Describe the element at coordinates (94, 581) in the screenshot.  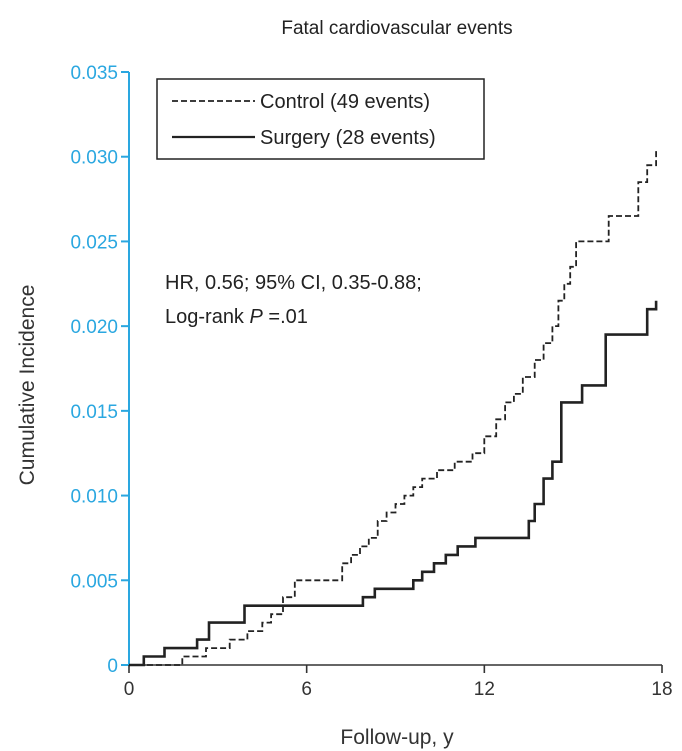
I see `y-tick-label: 0.005` at that location.